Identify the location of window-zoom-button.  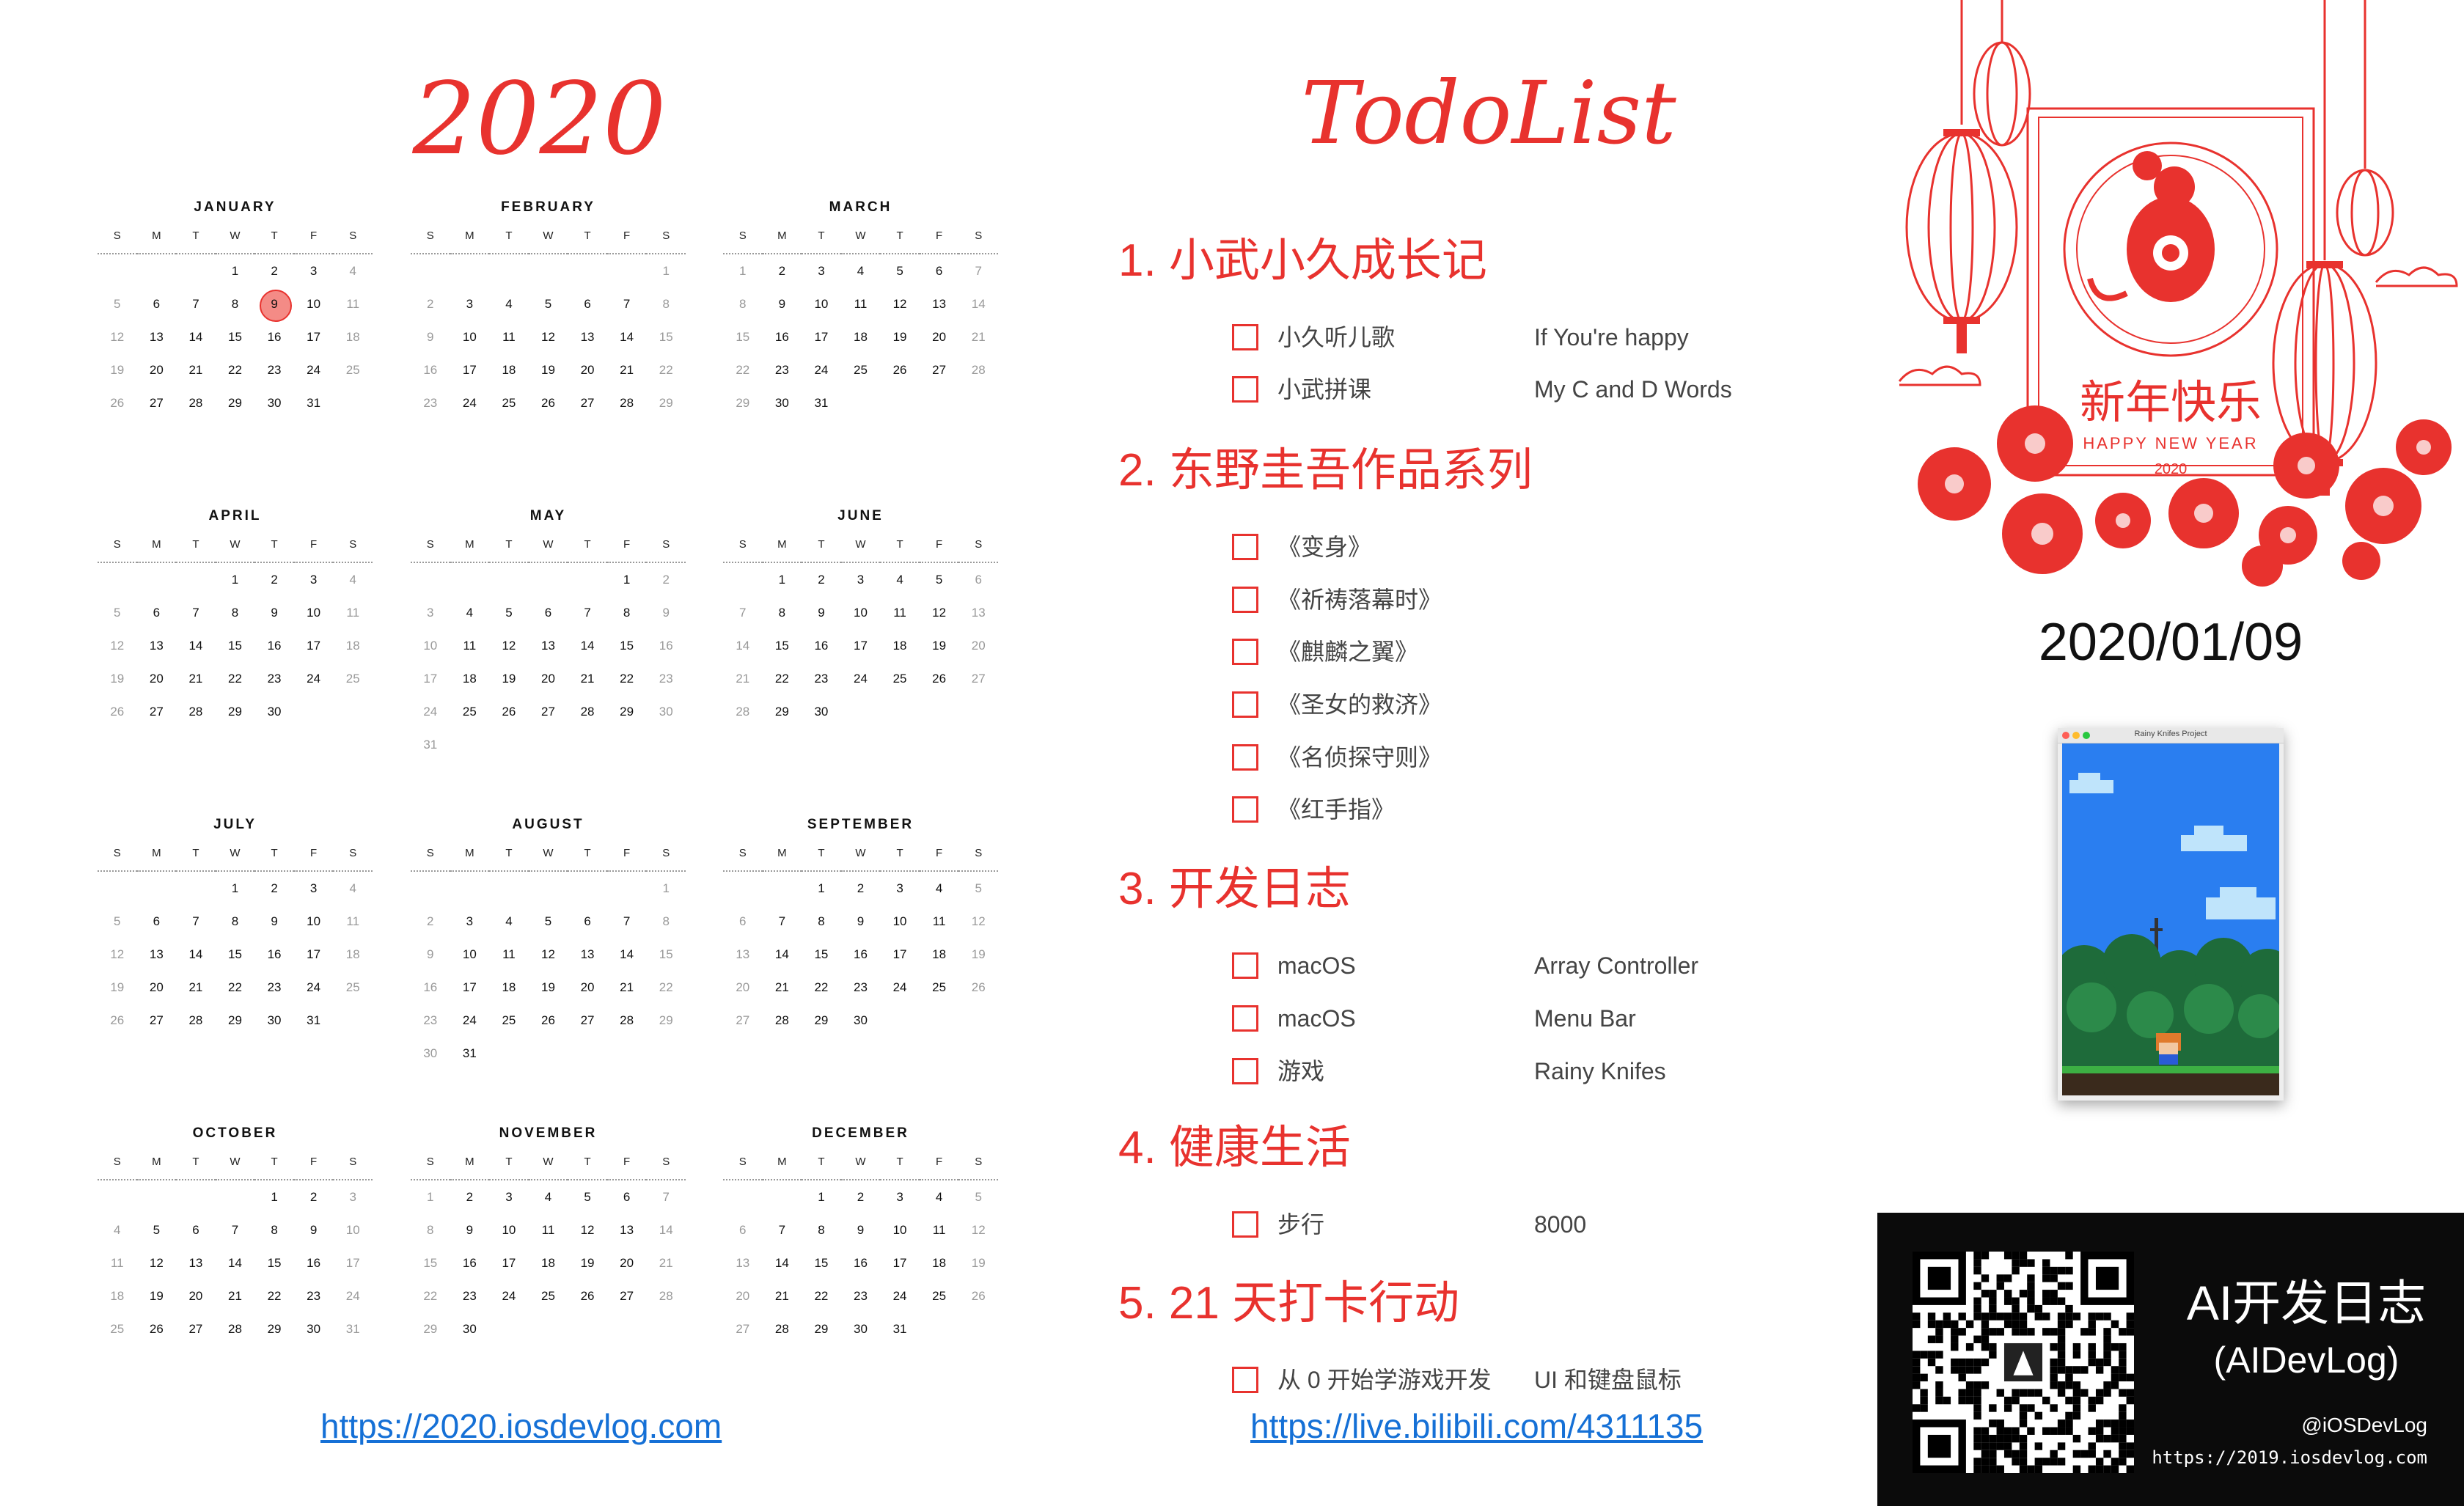
(2086, 735).